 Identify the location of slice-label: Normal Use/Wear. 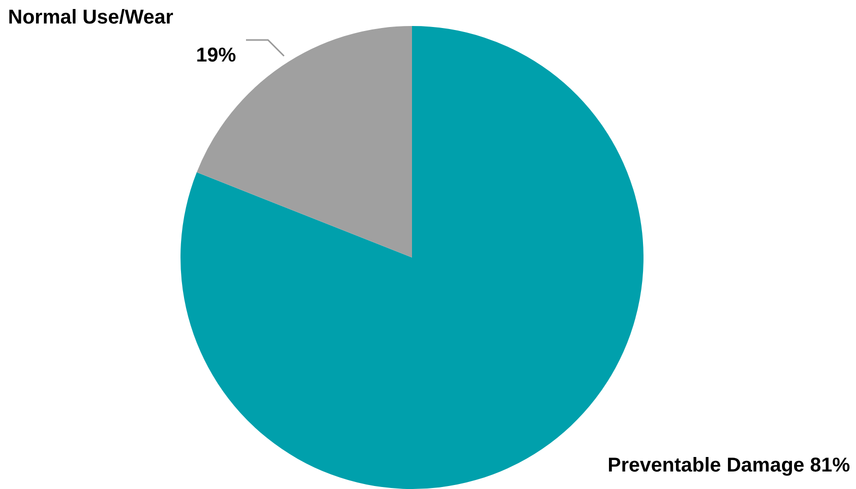
(91, 17).